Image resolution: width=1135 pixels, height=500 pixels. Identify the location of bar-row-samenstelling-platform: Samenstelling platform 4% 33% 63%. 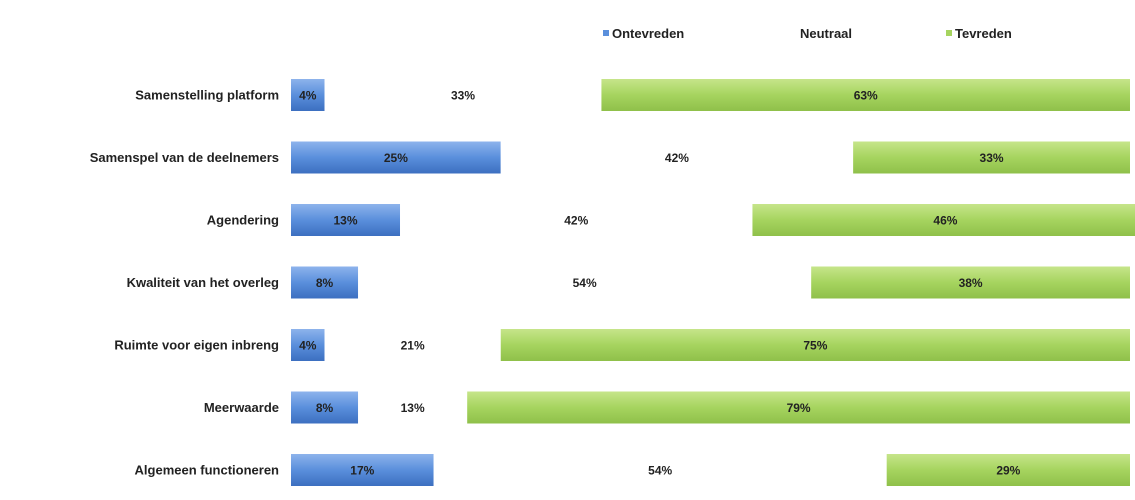
(632, 95).